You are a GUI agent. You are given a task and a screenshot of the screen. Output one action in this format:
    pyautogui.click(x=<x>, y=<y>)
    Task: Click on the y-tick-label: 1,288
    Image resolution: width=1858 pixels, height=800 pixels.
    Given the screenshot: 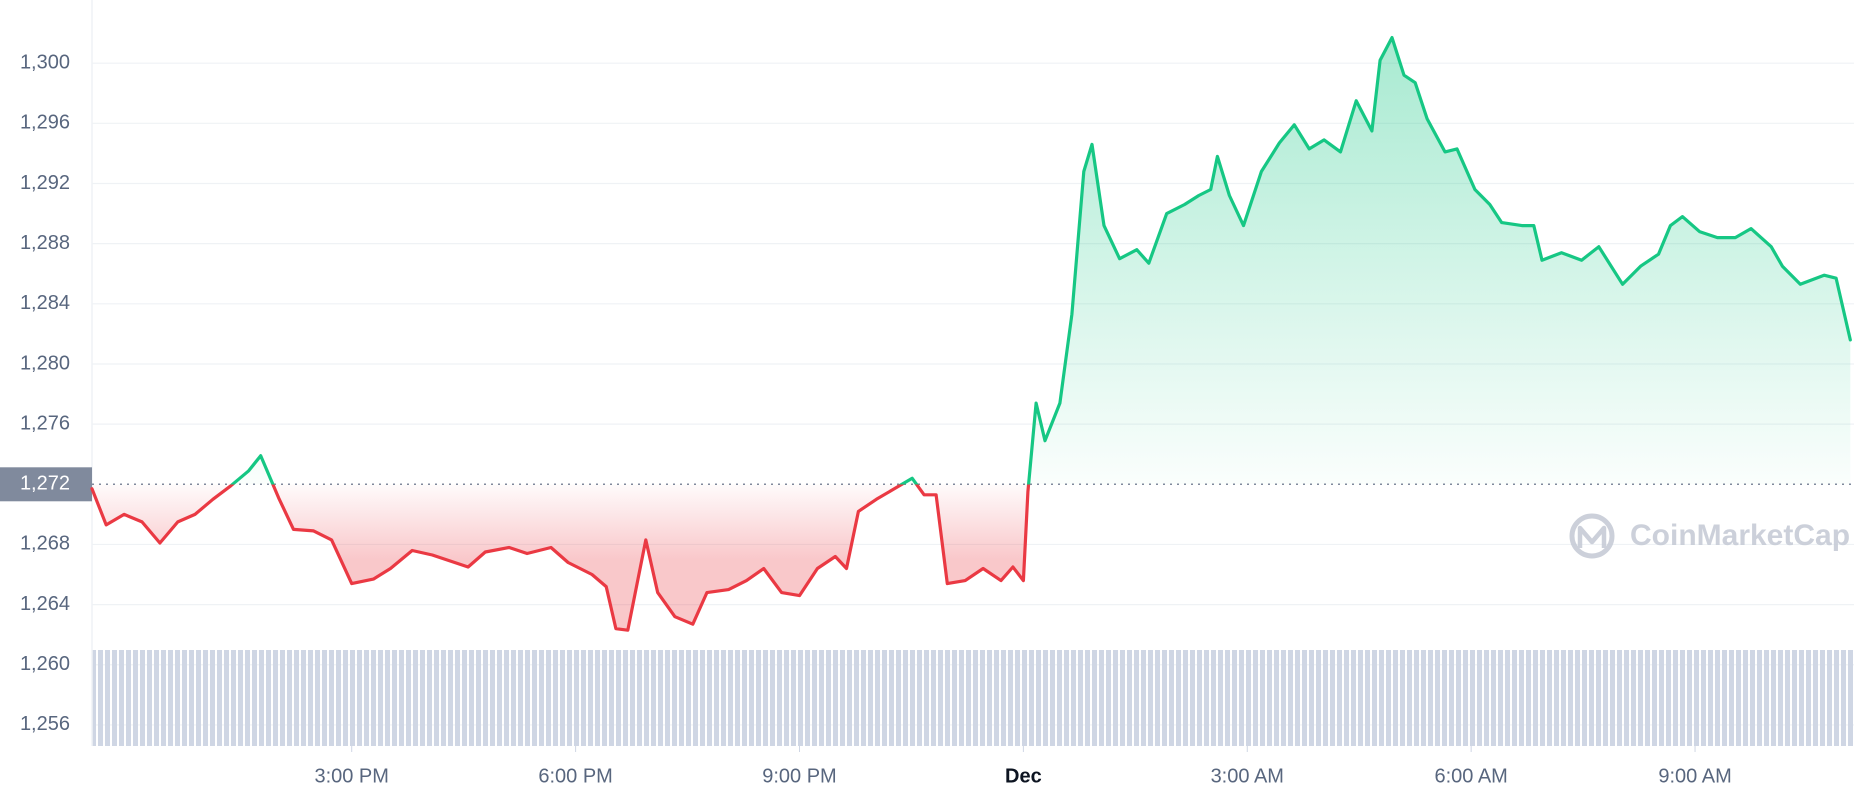 What is the action you would take?
    pyautogui.click(x=45, y=243)
    